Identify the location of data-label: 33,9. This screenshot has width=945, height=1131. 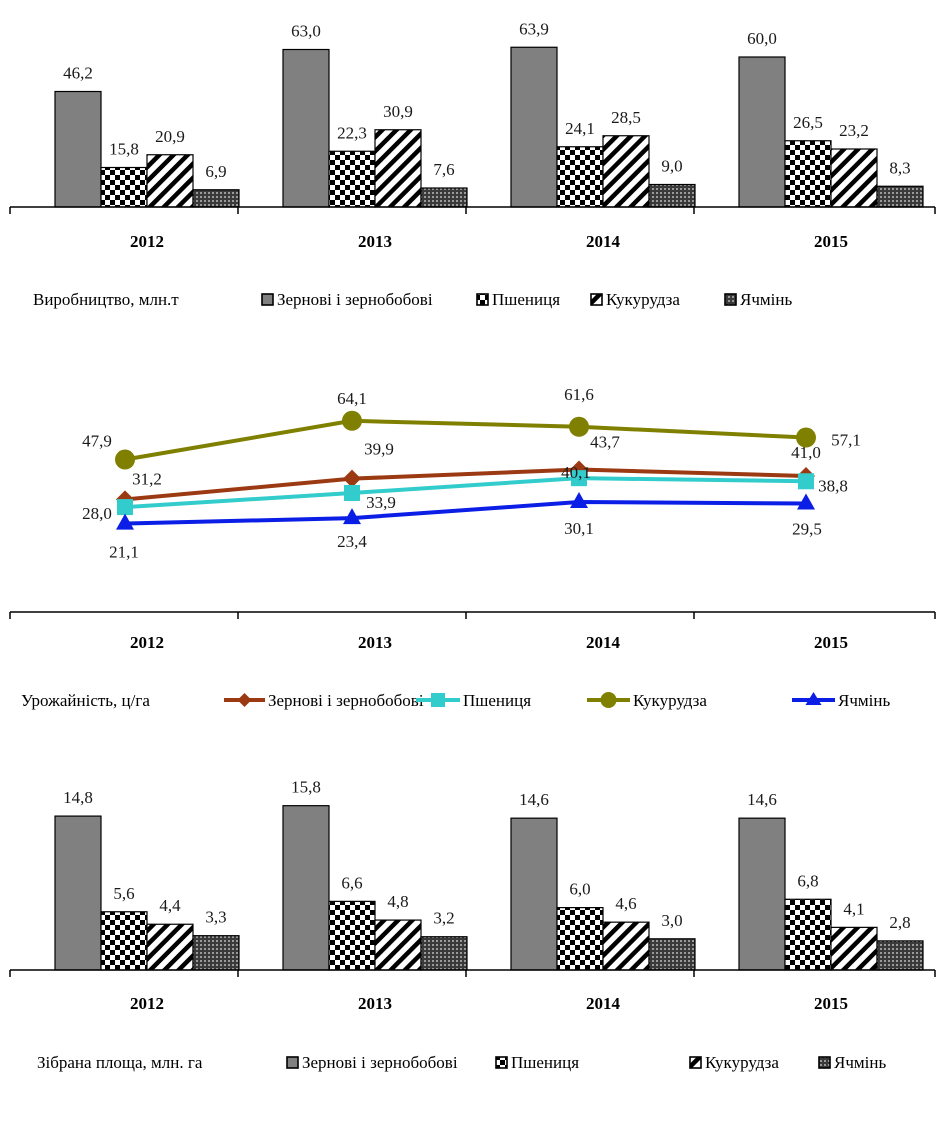
(381, 502).